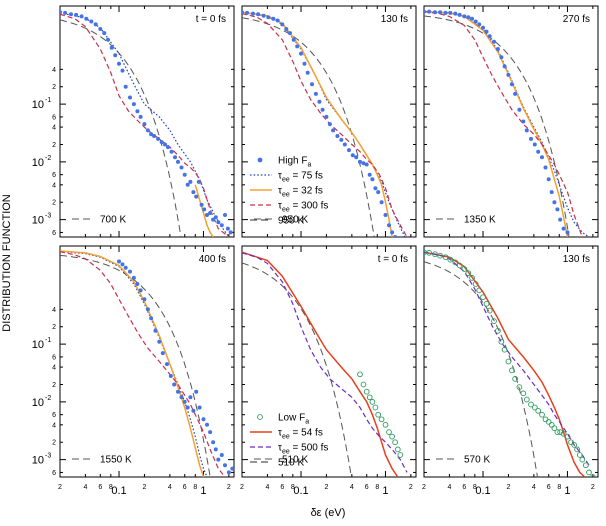 Image resolution: width=606 pixels, height=526 pixels. Describe the element at coordinates (212, 259) in the screenshot. I see `panel-title: 400 fs` at that location.